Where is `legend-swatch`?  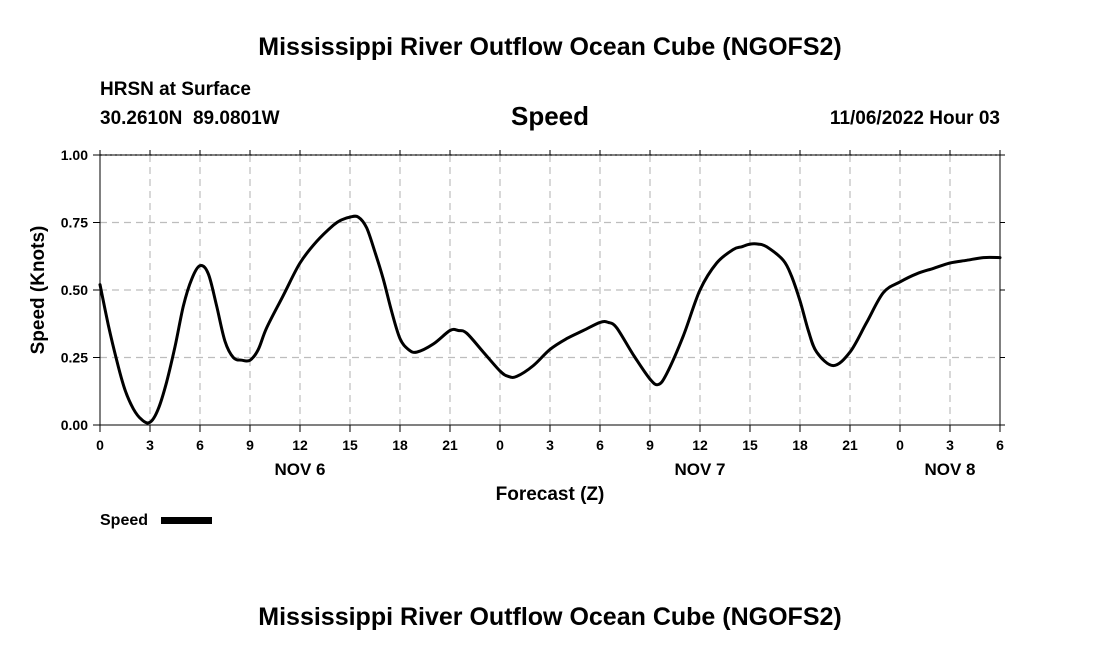
legend-swatch is located at coordinates (186, 520).